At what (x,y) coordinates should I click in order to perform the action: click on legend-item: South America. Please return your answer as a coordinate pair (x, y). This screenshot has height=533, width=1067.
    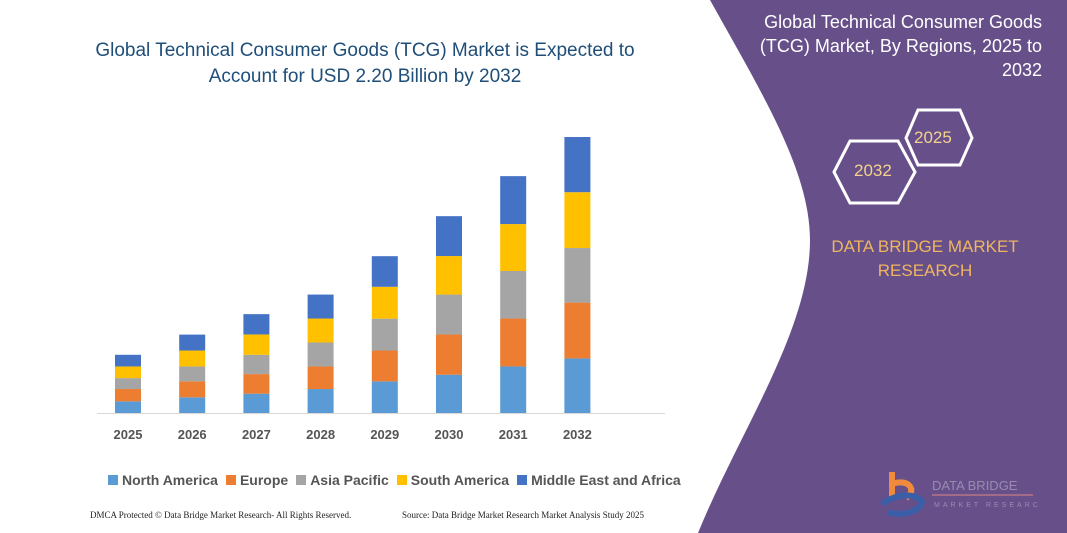
    Looking at the image, I should click on (453, 480).